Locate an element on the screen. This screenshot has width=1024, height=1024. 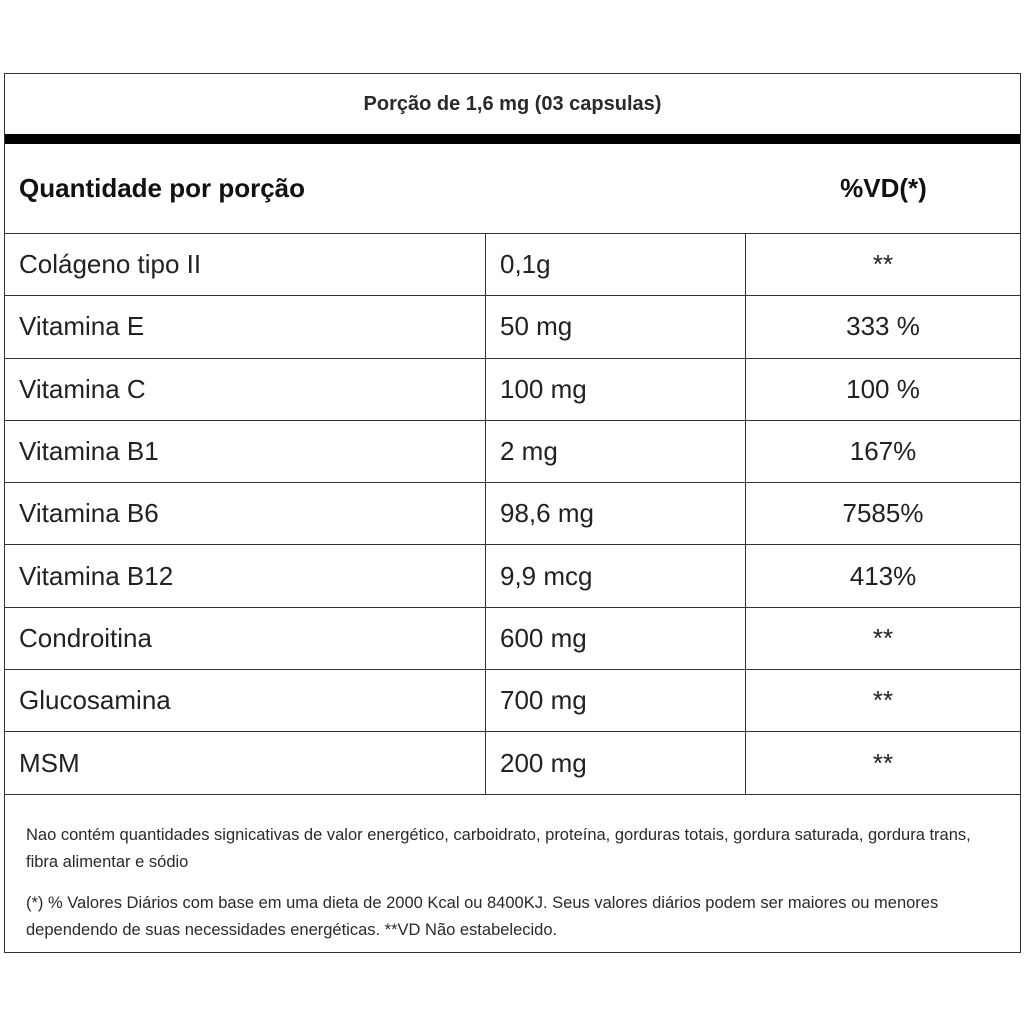
nutrient-name: Colágeno tipo II is located at coordinates (245, 265).